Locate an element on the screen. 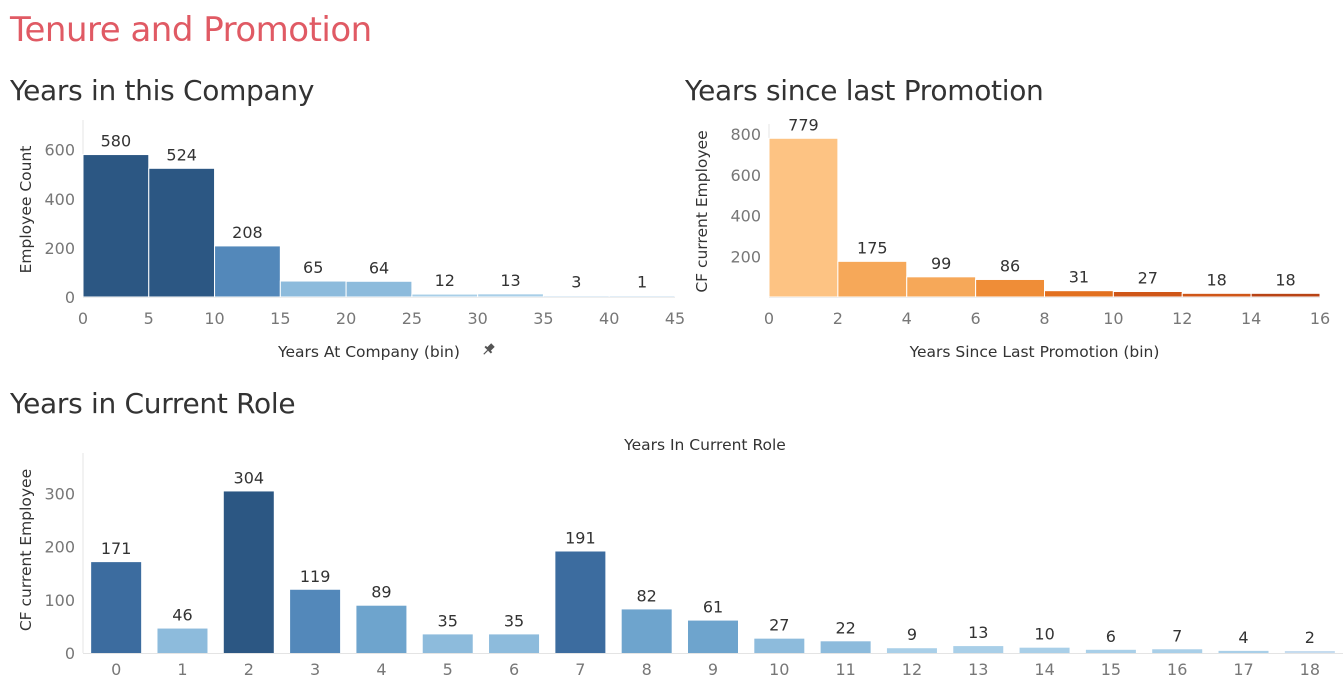 The image size is (1343, 678). x-tick-label: 13 is located at coordinates (978, 669).